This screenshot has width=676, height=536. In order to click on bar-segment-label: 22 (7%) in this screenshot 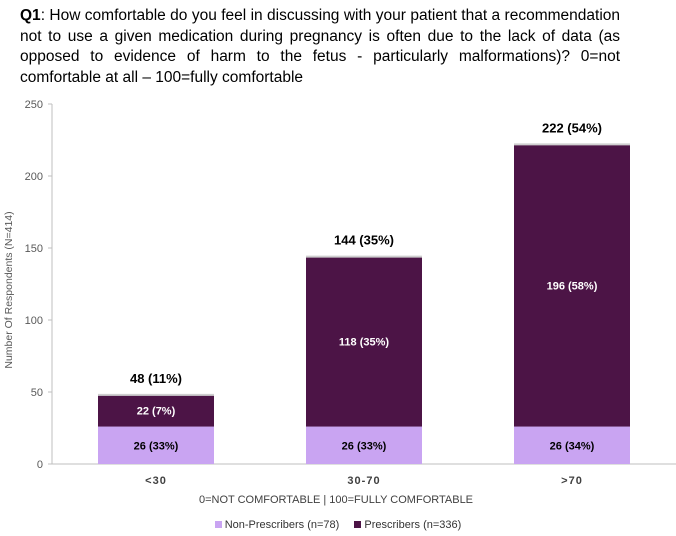, I will do `click(156, 412)`.